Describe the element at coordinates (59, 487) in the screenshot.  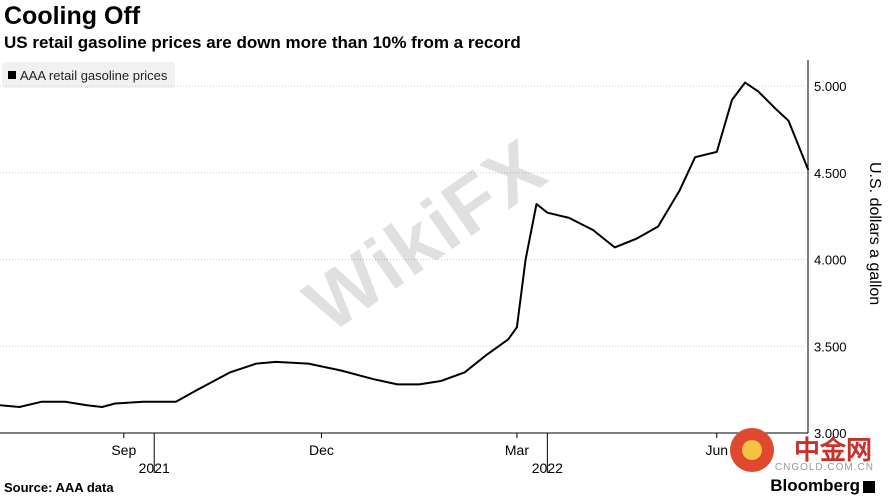
I see `source-note: Source: AAA data` at that location.